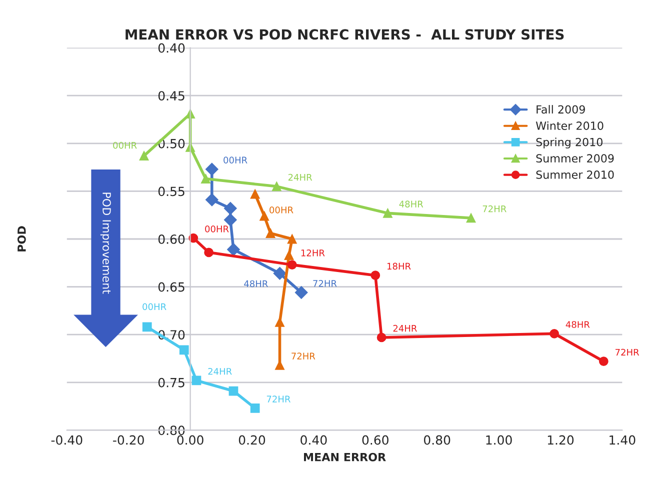  I want to click on x-tick-label: 0.40, so click(313, 440).